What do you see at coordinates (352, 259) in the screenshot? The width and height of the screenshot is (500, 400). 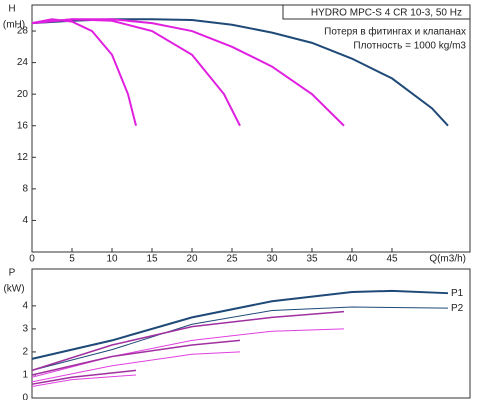 I see `x-tick-label: 40` at bounding box center [352, 259].